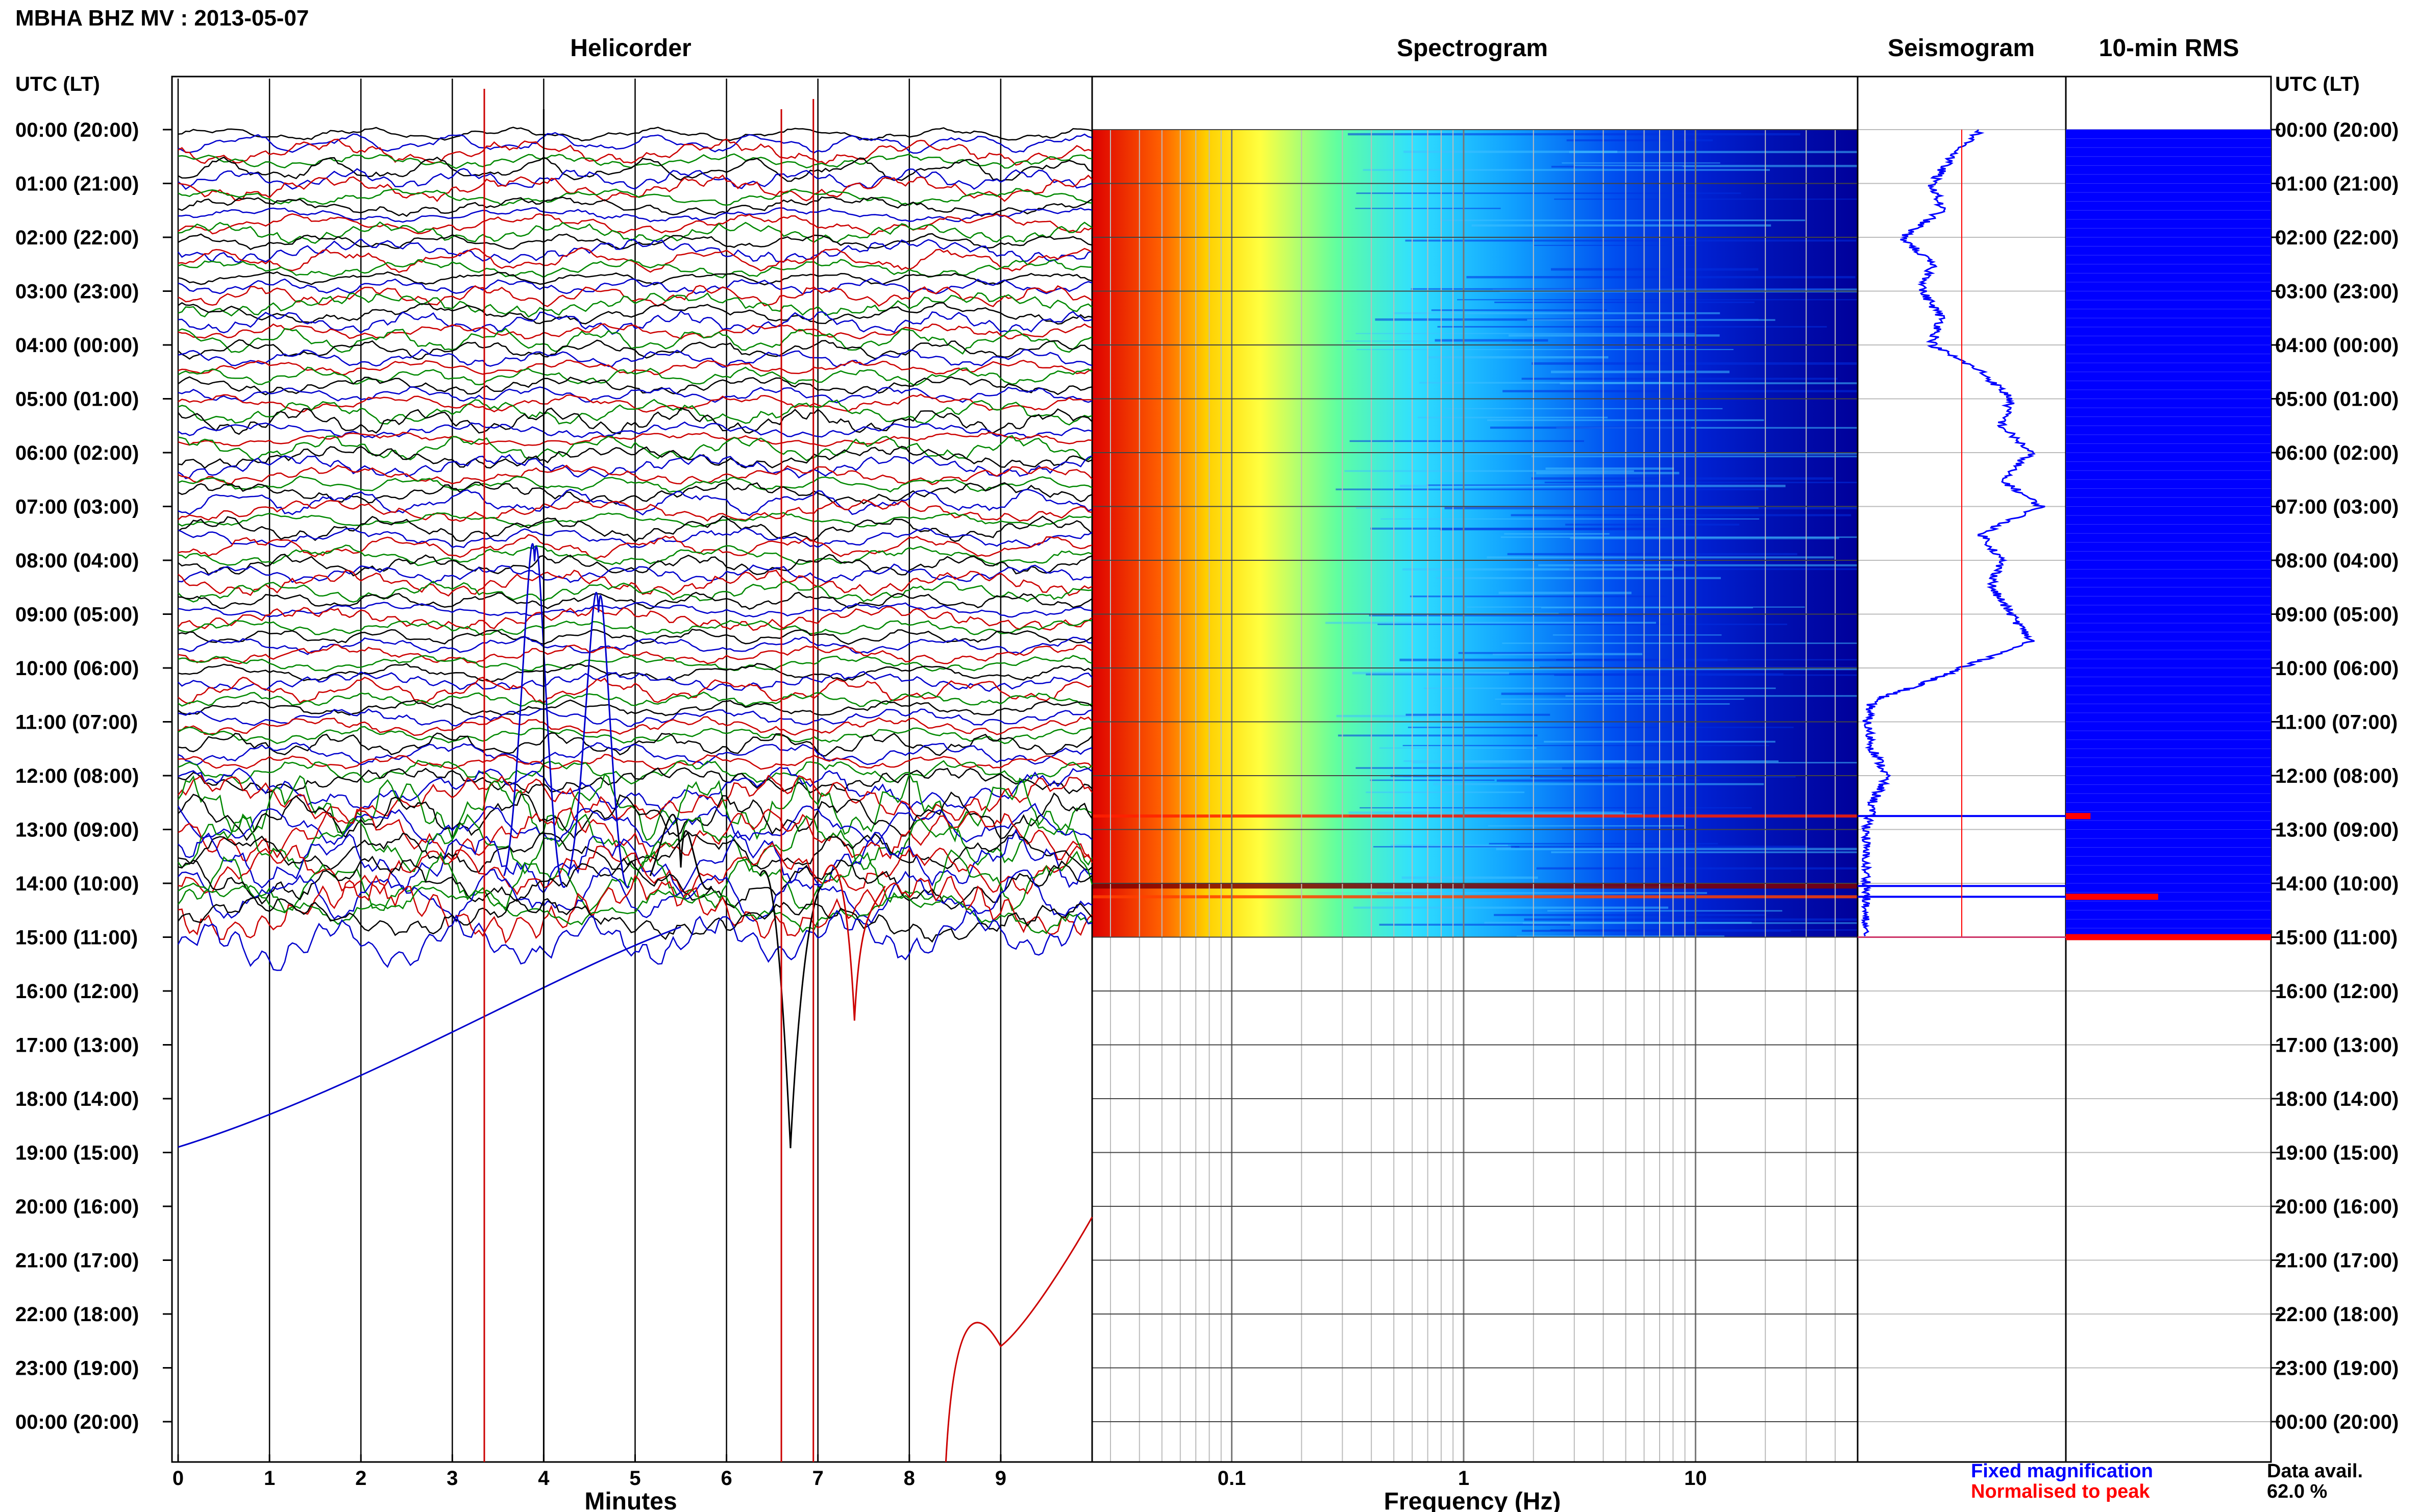 This screenshot has height=1512, width=2419. What do you see at coordinates (634, 1478) in the screenshot?
I see `helicorder-x-tick-label: 5` at bounding box center [634, 1478].